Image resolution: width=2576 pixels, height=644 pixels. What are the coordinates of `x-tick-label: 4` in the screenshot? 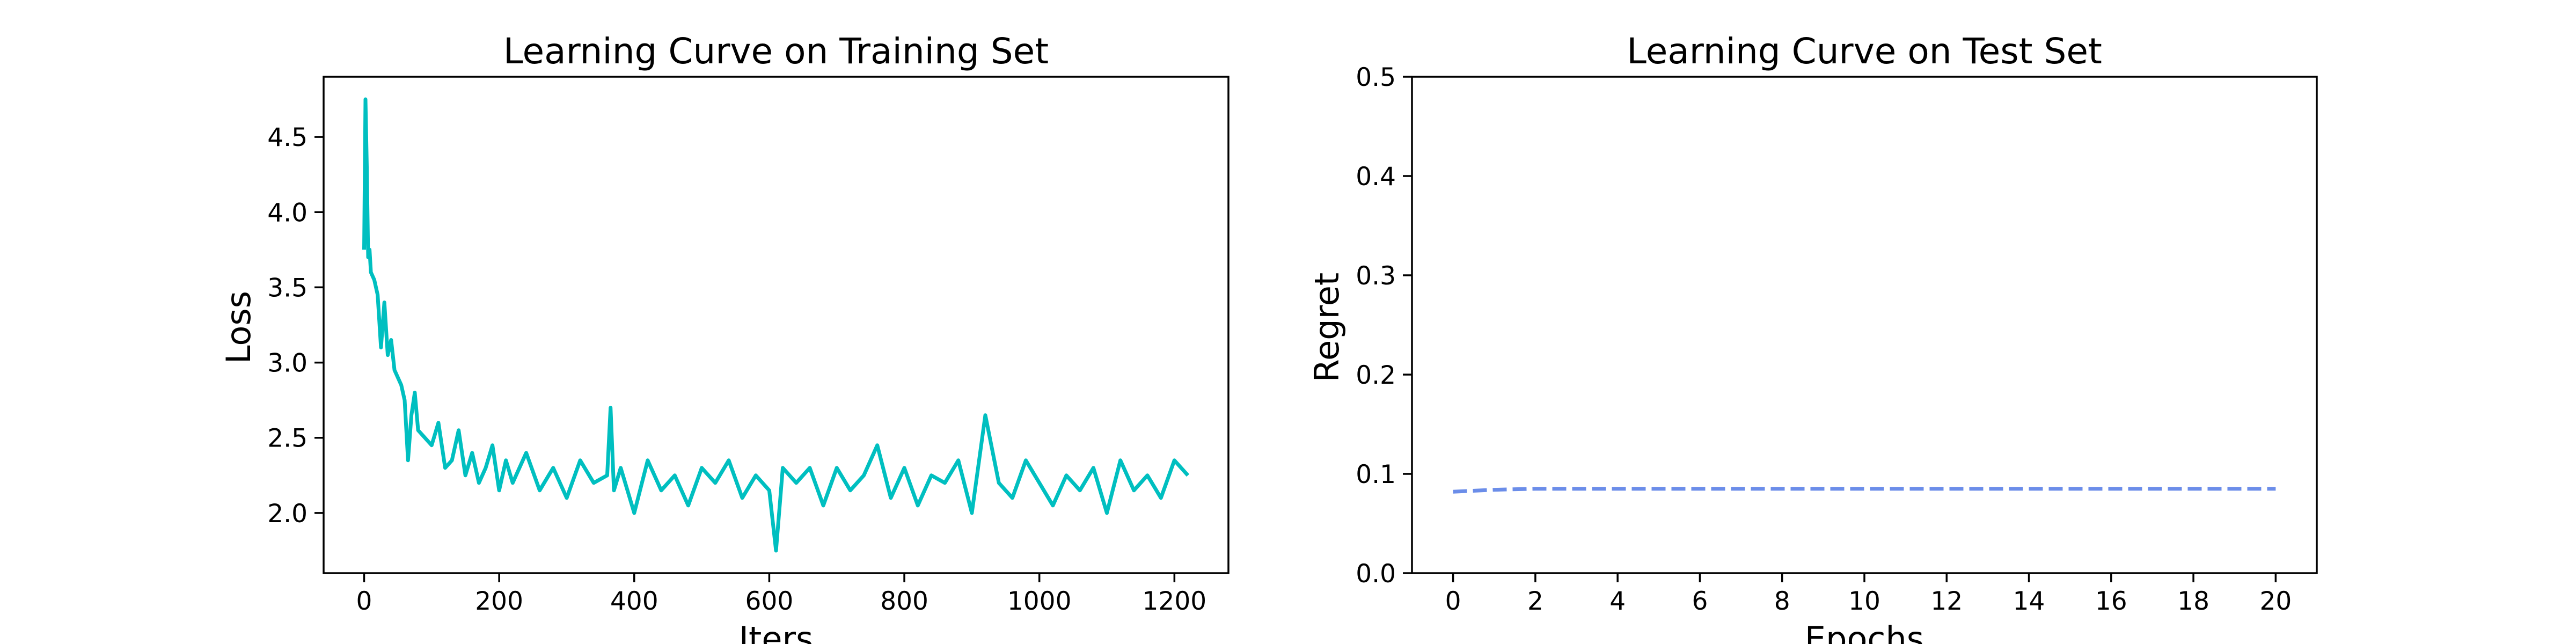 It's located at (1617, 601).